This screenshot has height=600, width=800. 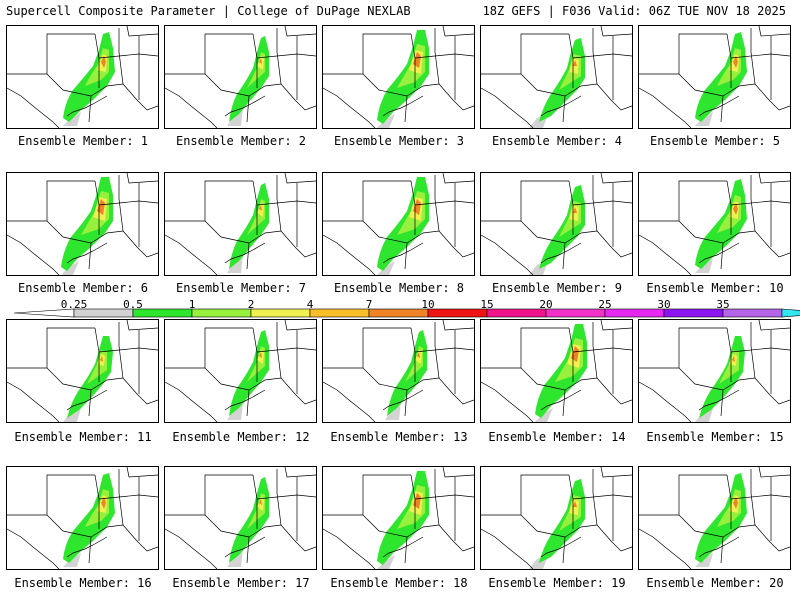 What do you see at coordinates (310, 304) in the screenshot?
I see `colorbar-tick-label: 4` at bounding box center [310, 304].